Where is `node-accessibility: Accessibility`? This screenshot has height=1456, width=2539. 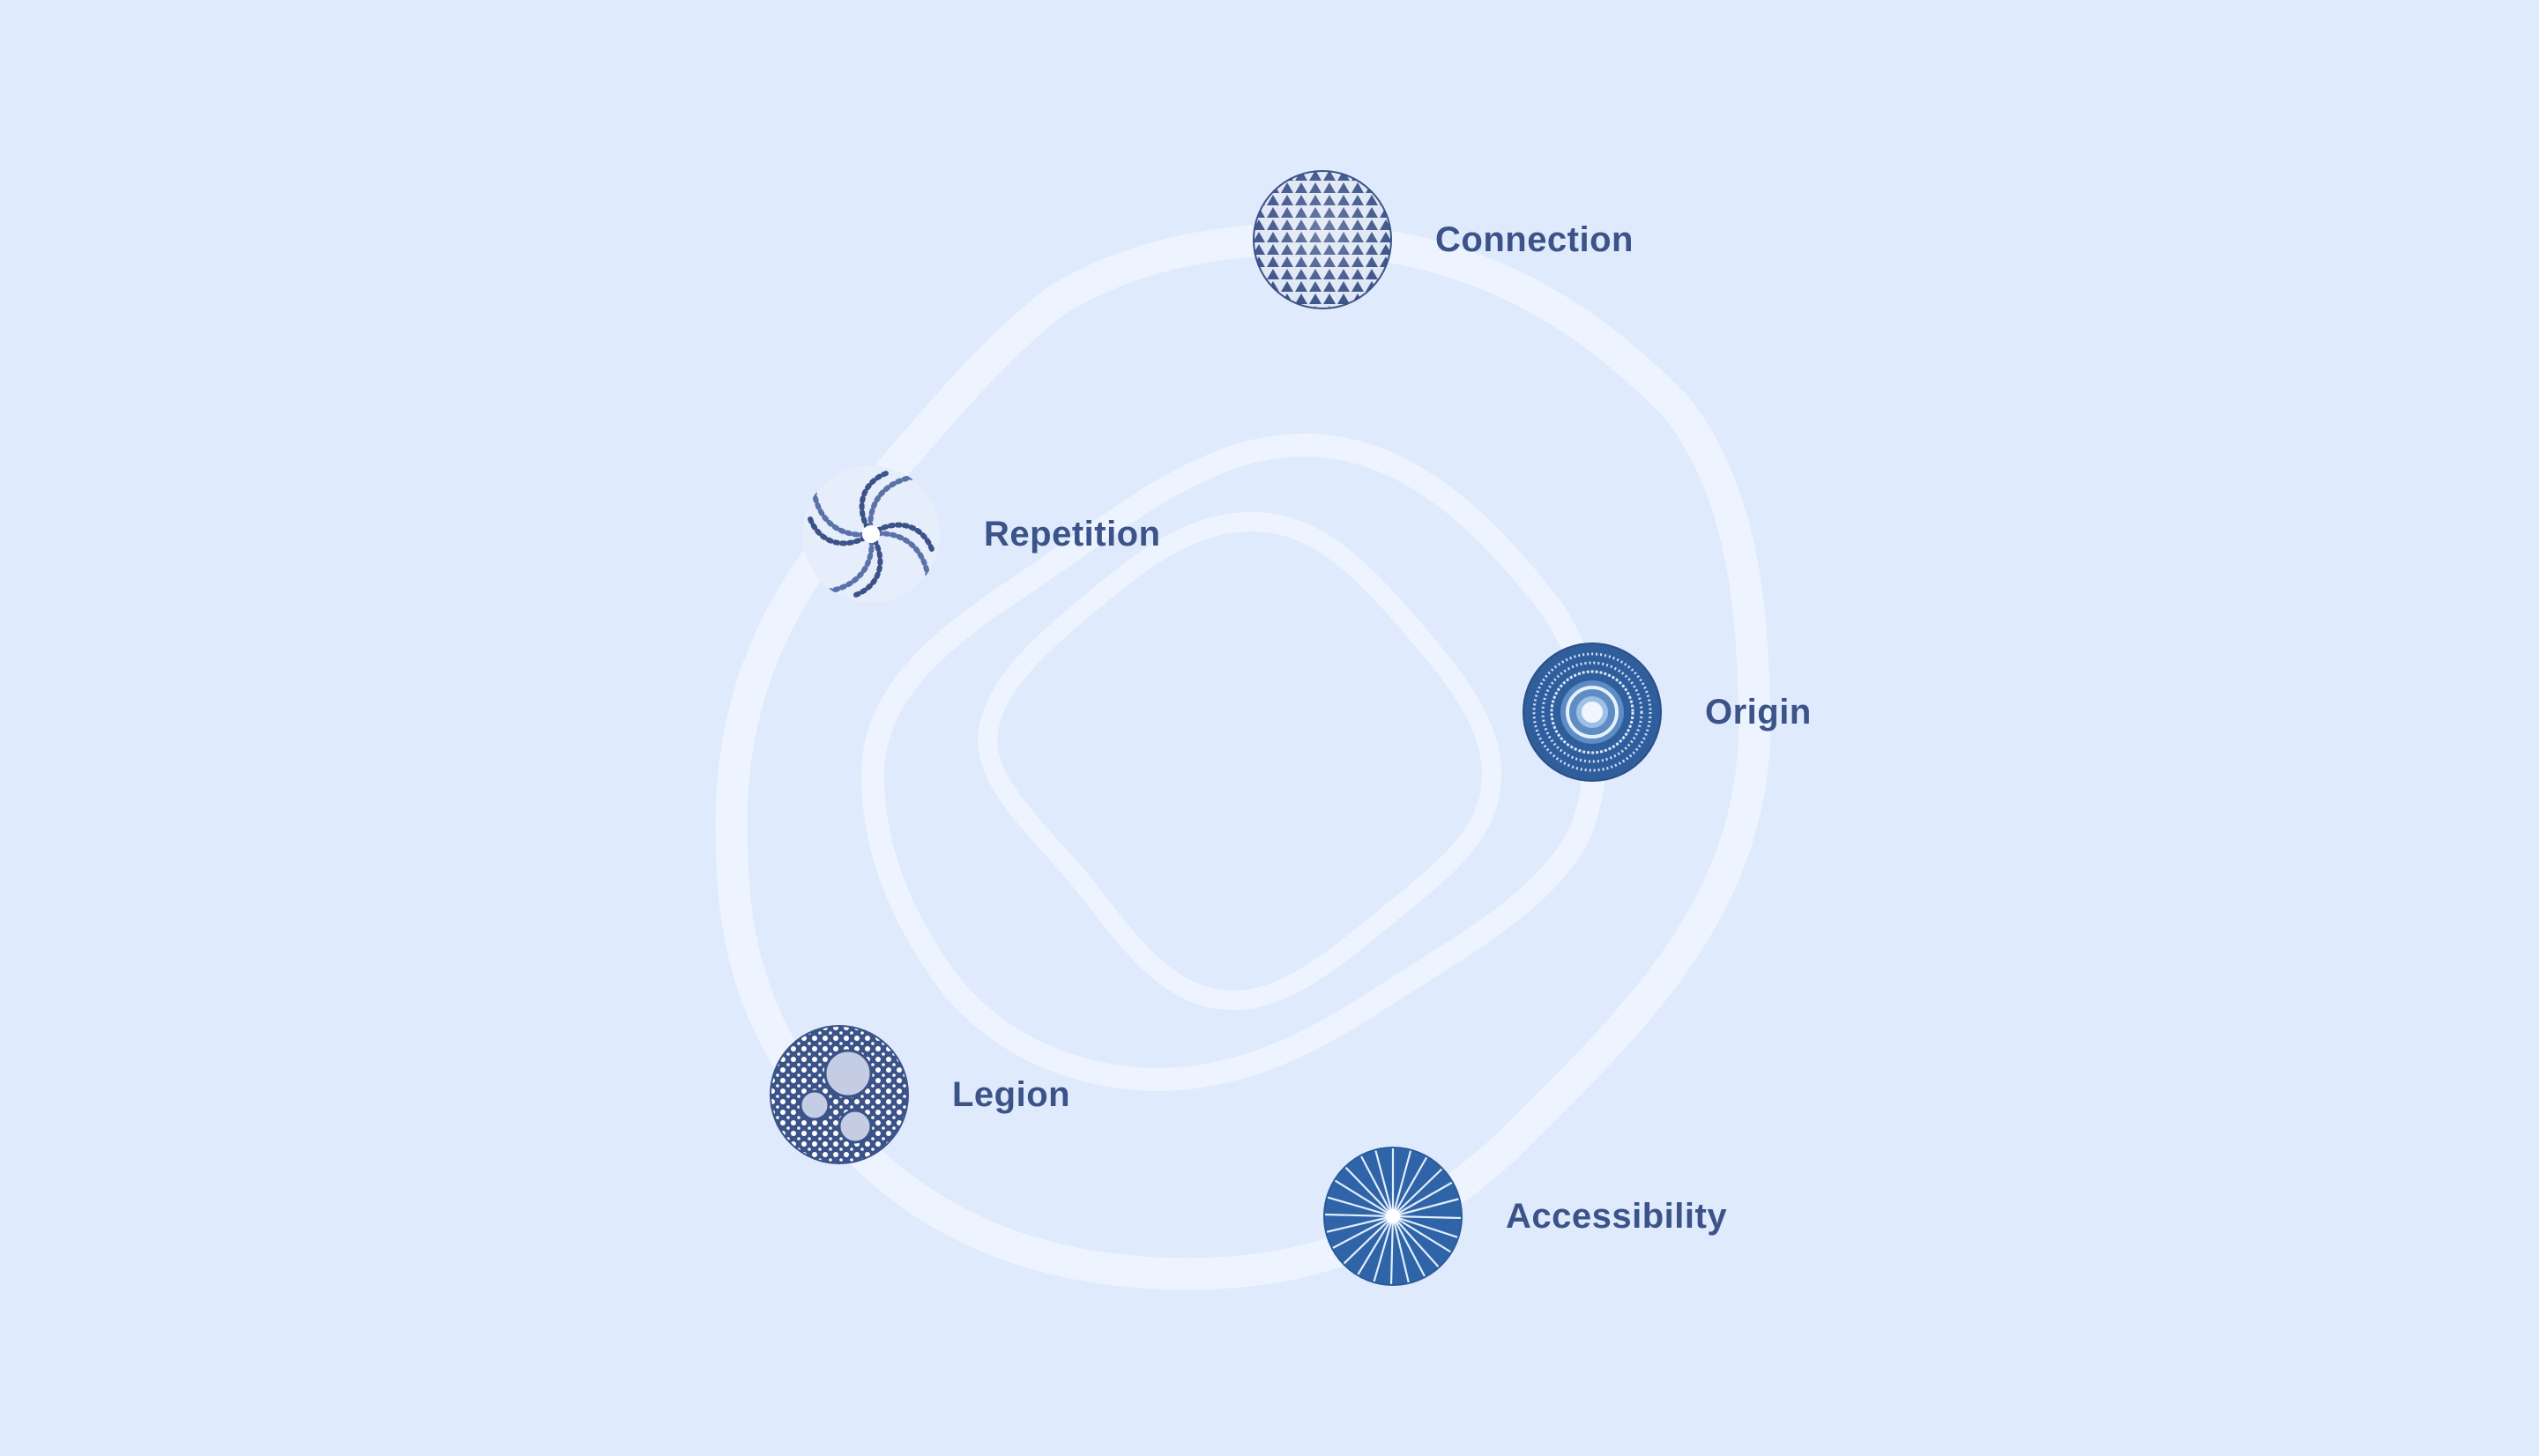
node-accessibility: Accessibility is located at coordinates (1524, 1216).